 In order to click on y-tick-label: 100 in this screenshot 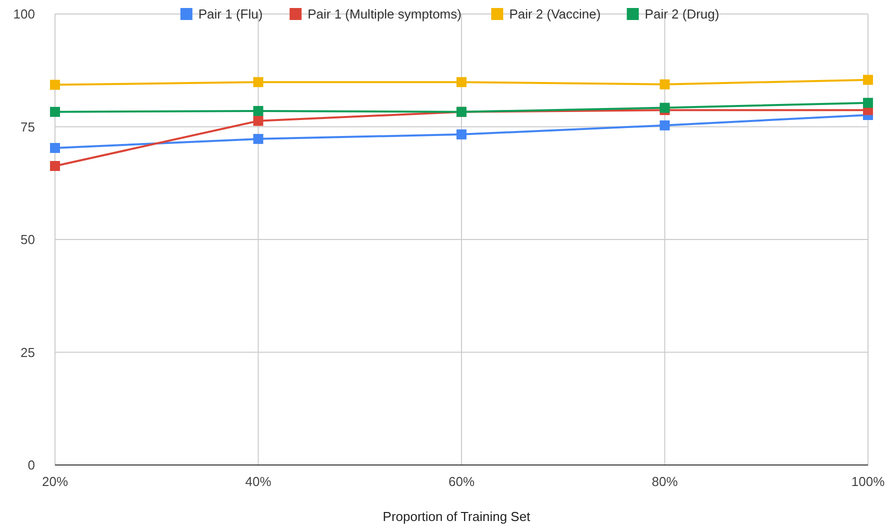, I will do `click(24, 14)`.